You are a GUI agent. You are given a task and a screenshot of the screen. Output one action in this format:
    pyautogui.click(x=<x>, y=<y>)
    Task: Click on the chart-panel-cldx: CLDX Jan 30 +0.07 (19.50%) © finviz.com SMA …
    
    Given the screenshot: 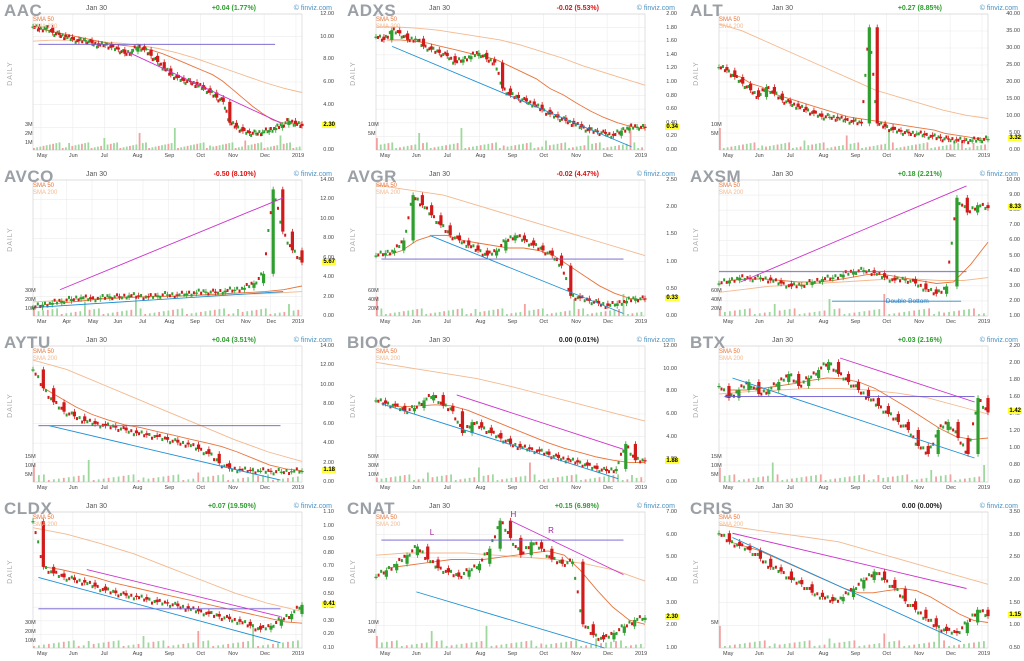 What is the action you would take?
    pyautogui.click(x=169, y=579)
    